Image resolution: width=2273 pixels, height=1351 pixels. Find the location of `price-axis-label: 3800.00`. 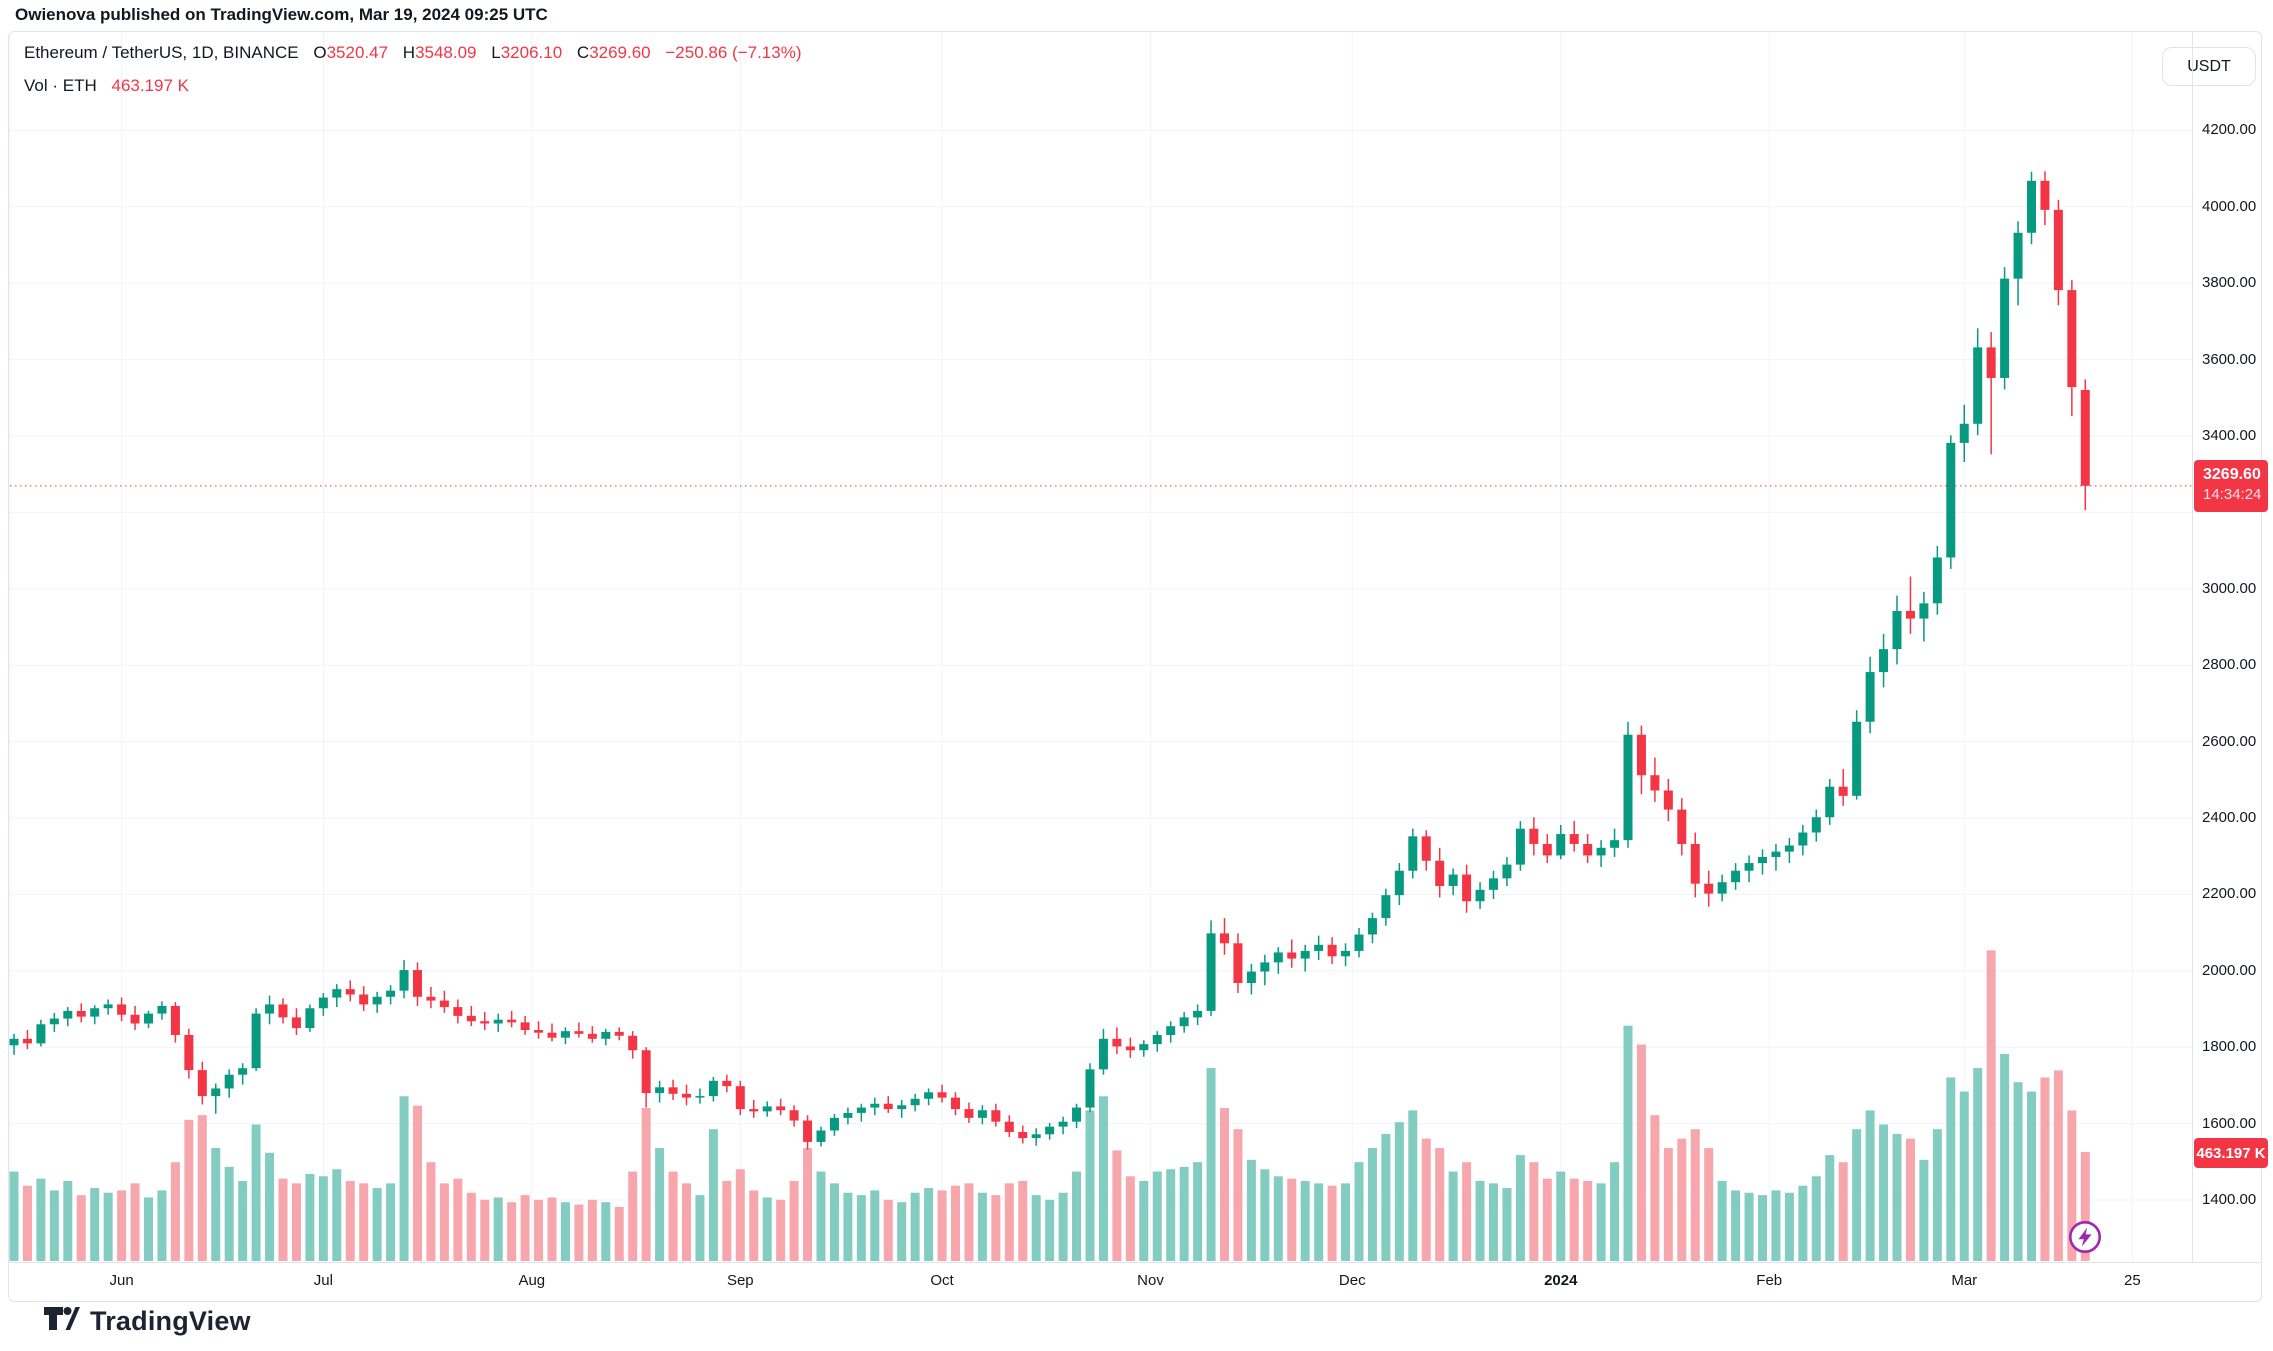

price-axis-label: 3800.00 is located at coordinates (2229, 283).